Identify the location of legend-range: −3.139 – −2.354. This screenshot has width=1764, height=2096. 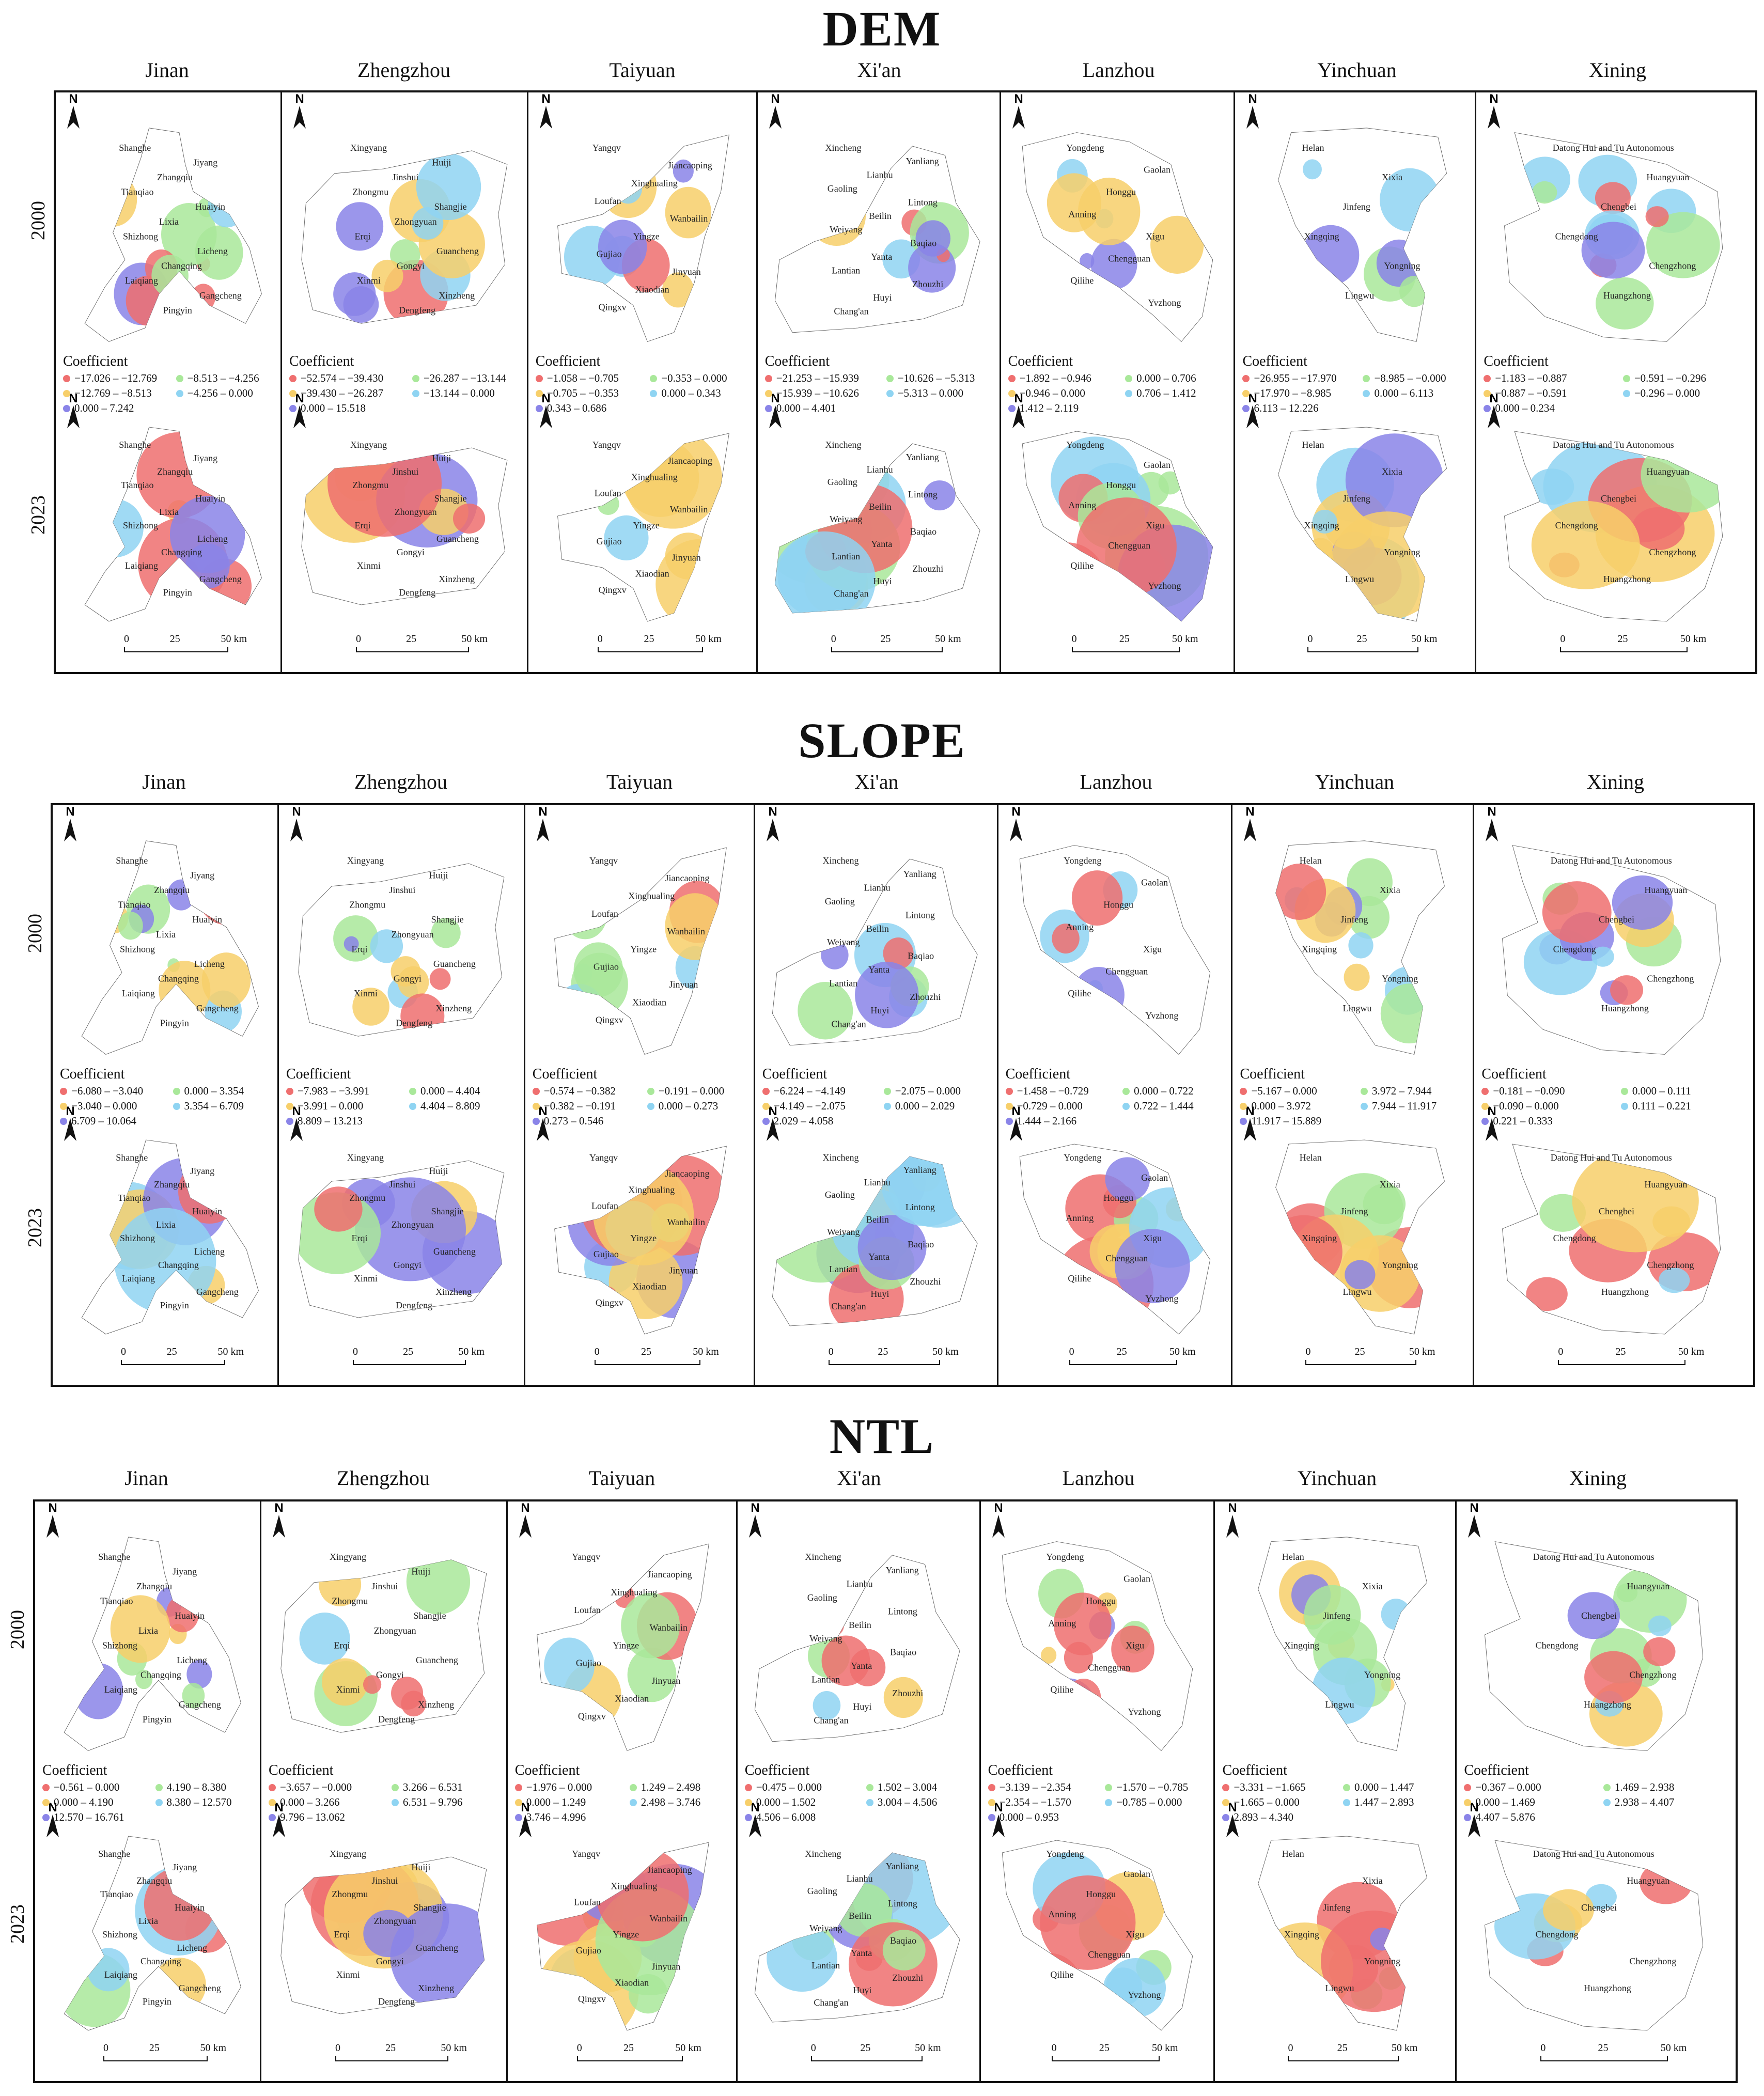
(1035, 1787).